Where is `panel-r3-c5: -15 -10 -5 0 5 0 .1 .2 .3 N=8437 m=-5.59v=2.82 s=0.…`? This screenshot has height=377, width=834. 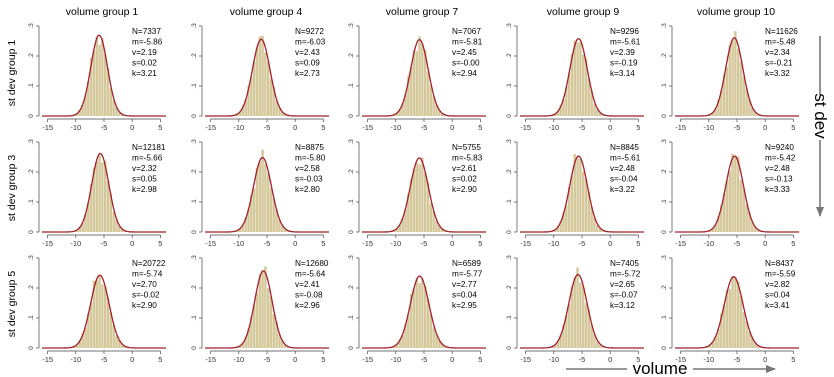 panel-r3-c5: -15 -10 -5 0 5 0 .1 .2 .3 N=8437 m=-5.59v=2.82 s=0.… is located at coordinates (730, 309).